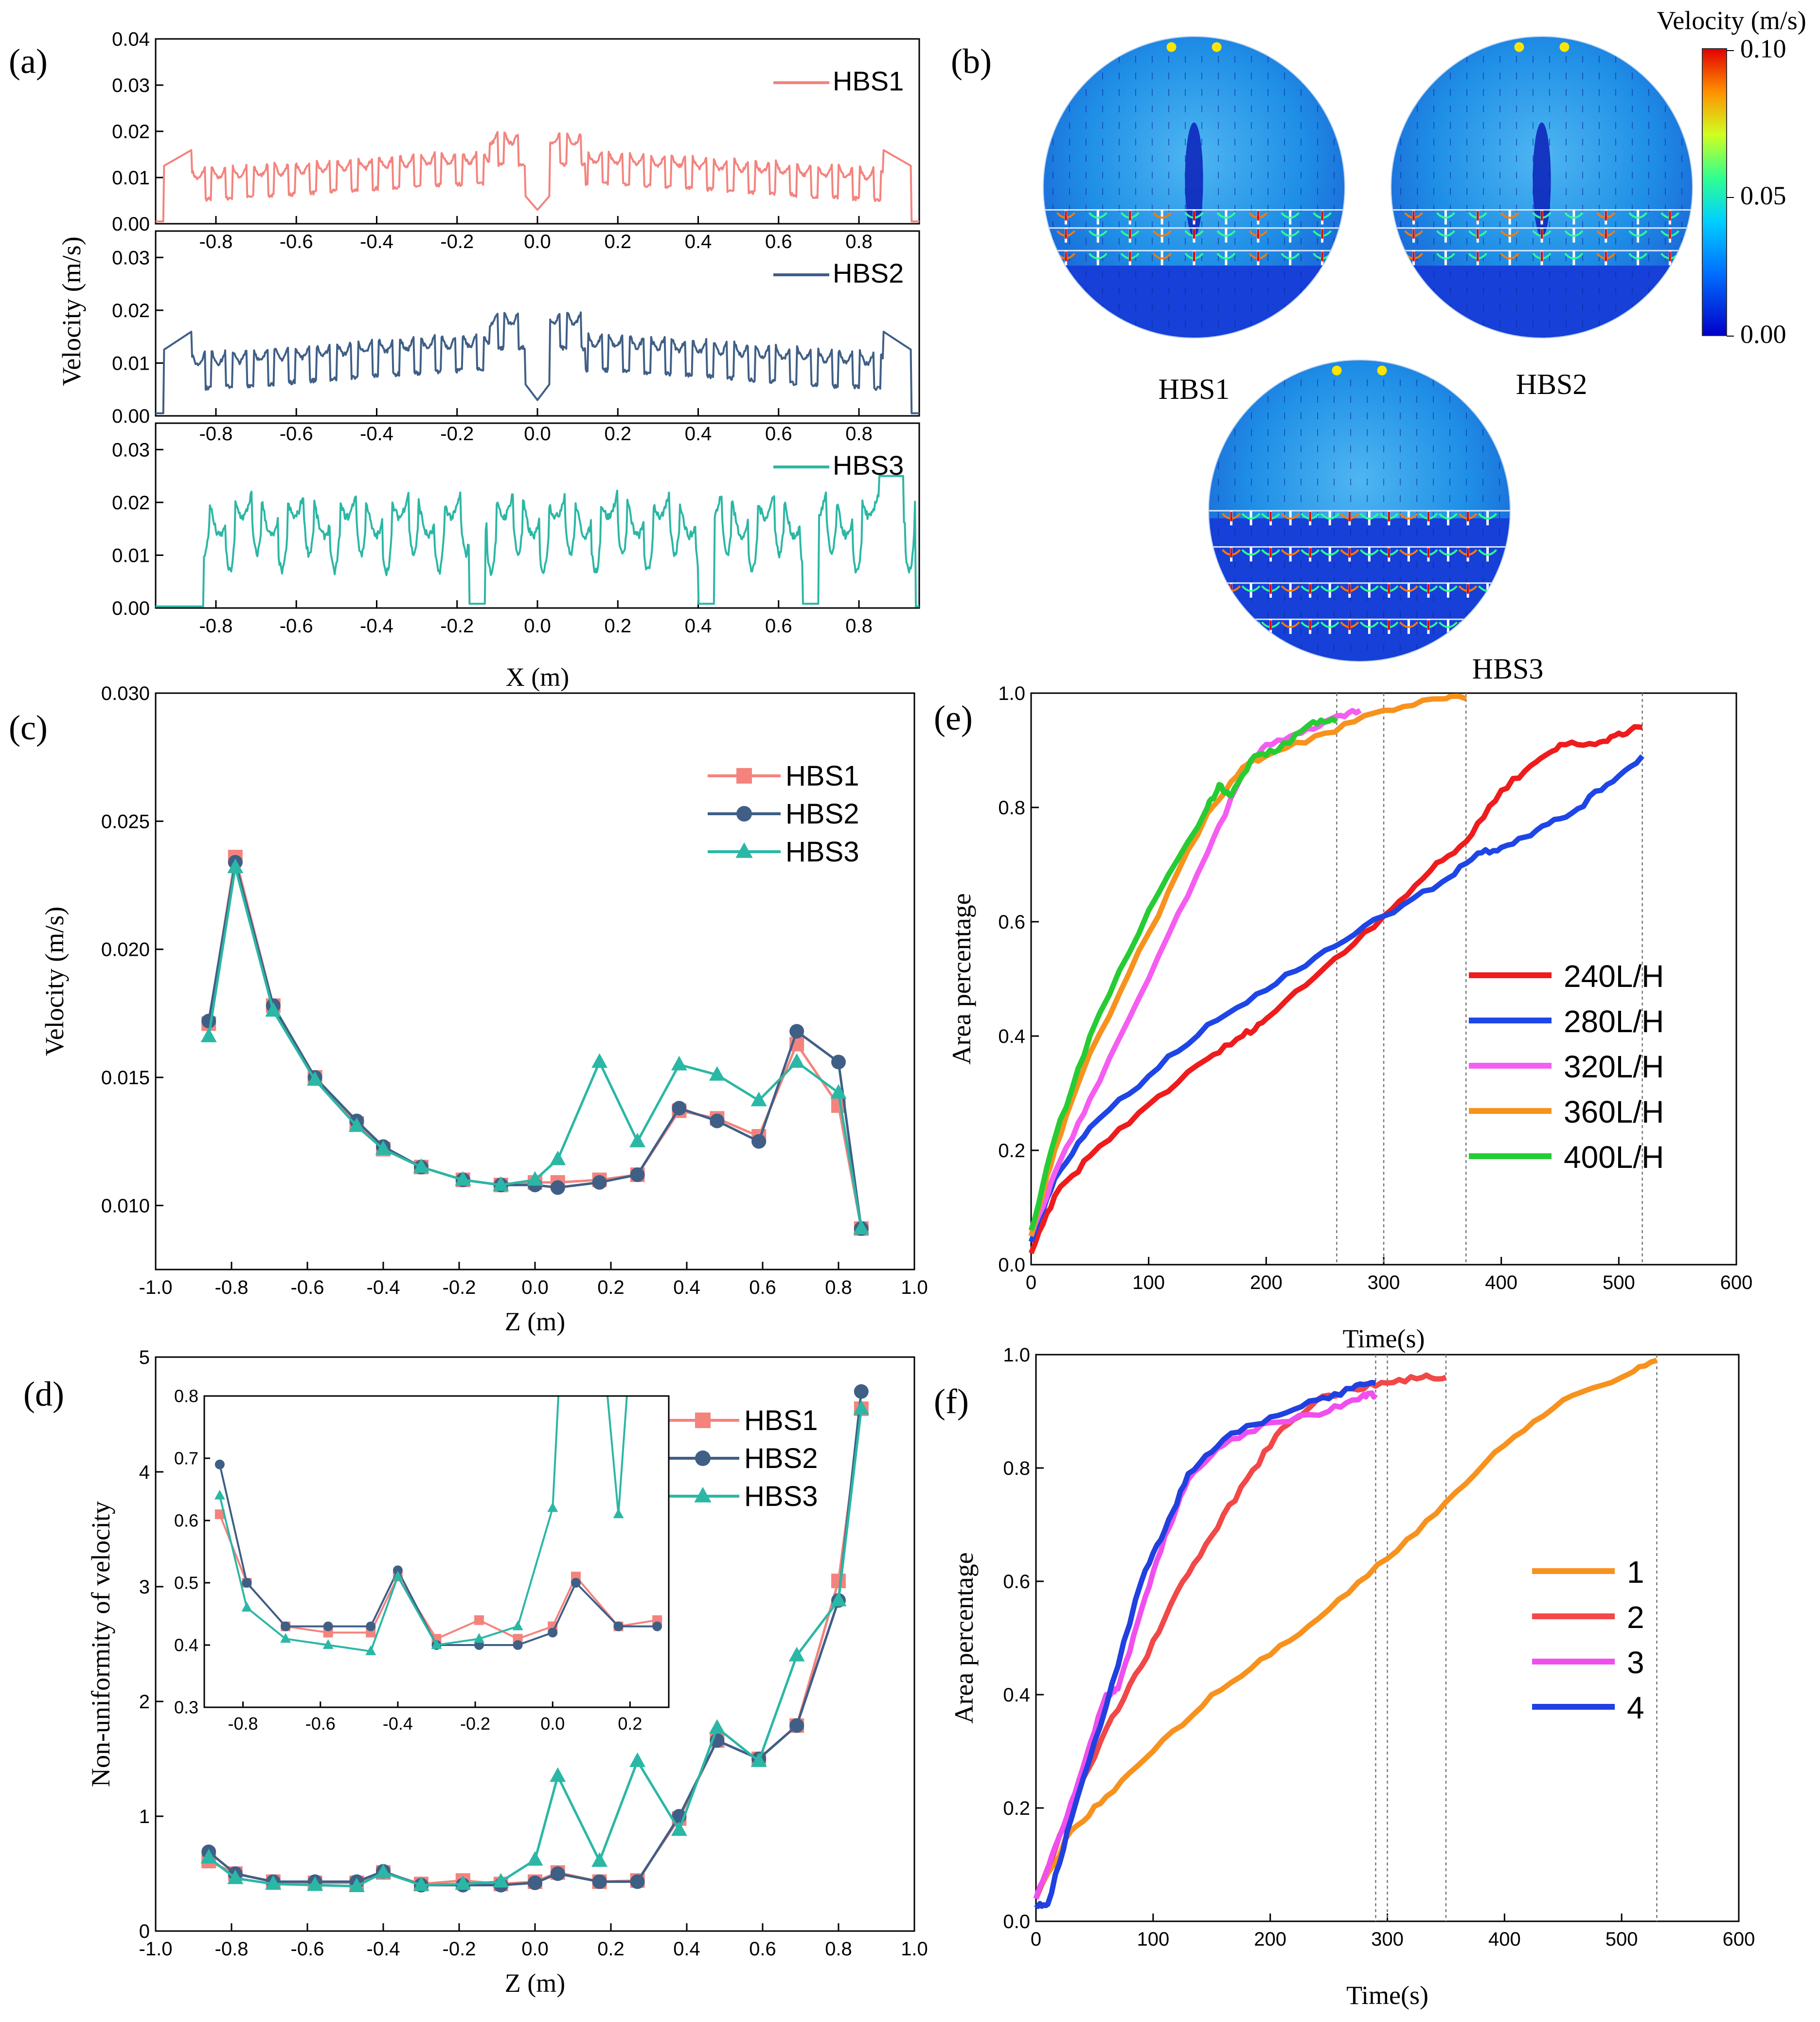  I want to click on x-tick-label: 500, so click(1619, 1282).